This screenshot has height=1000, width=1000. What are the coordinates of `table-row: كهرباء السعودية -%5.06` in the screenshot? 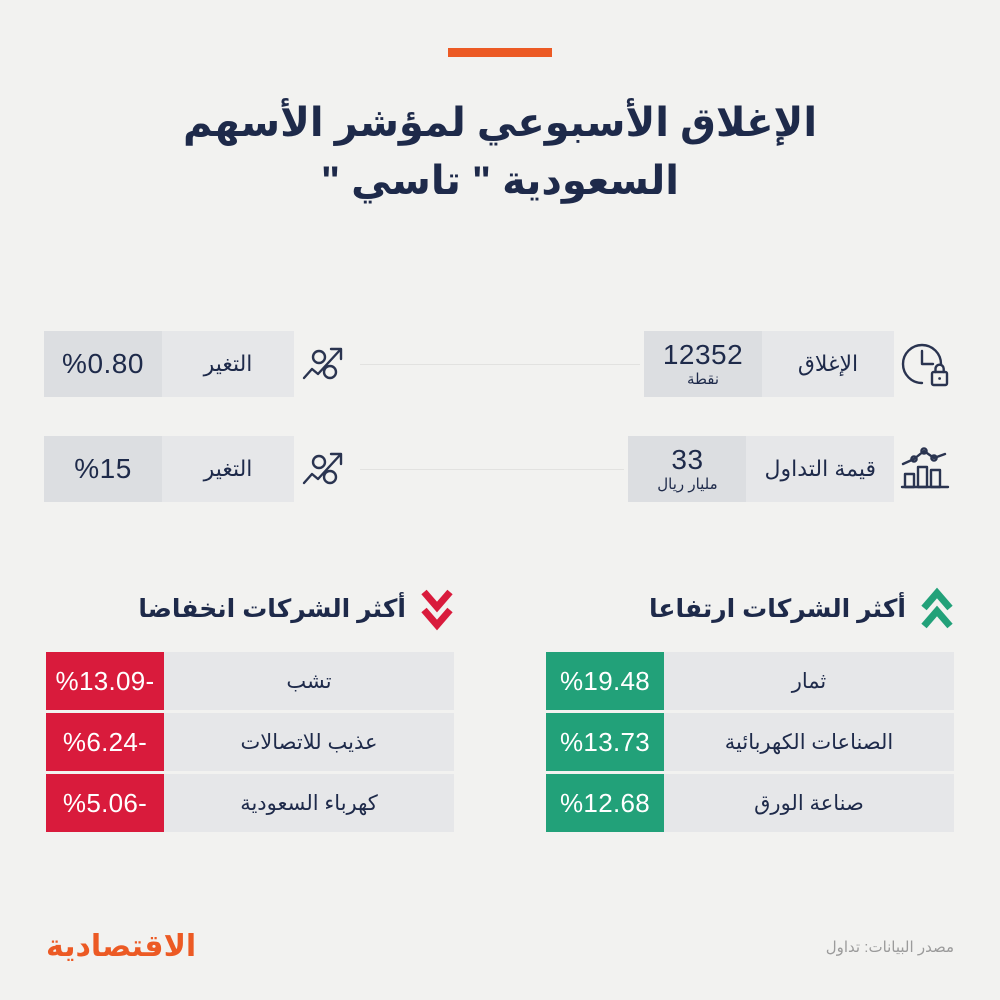 It's located at (250, 803).